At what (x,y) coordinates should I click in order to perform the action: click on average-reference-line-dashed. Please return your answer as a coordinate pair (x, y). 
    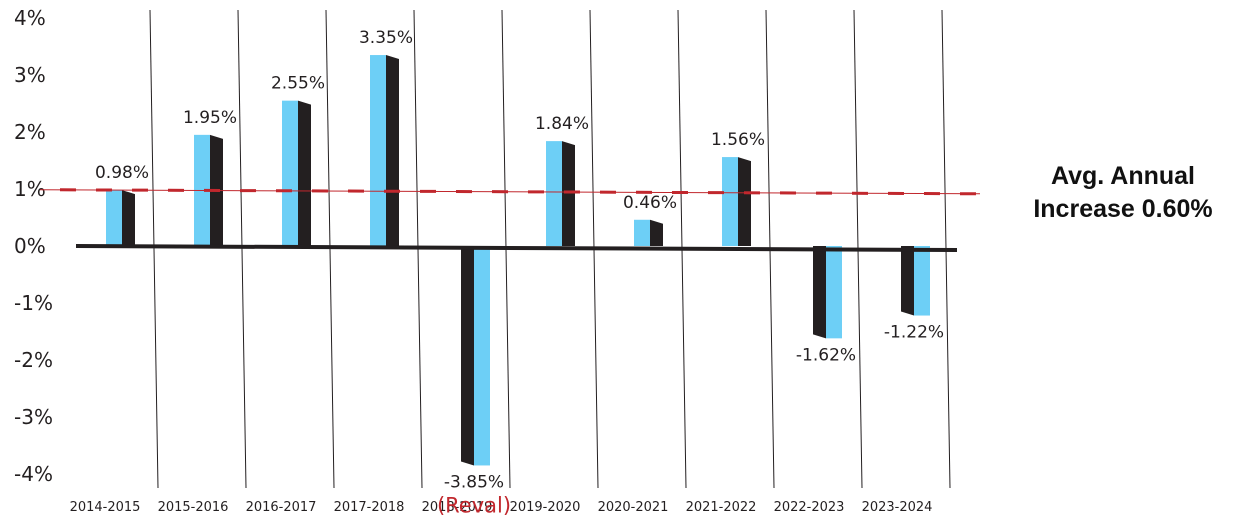
    Looking at the image, I should click on (520, 192).